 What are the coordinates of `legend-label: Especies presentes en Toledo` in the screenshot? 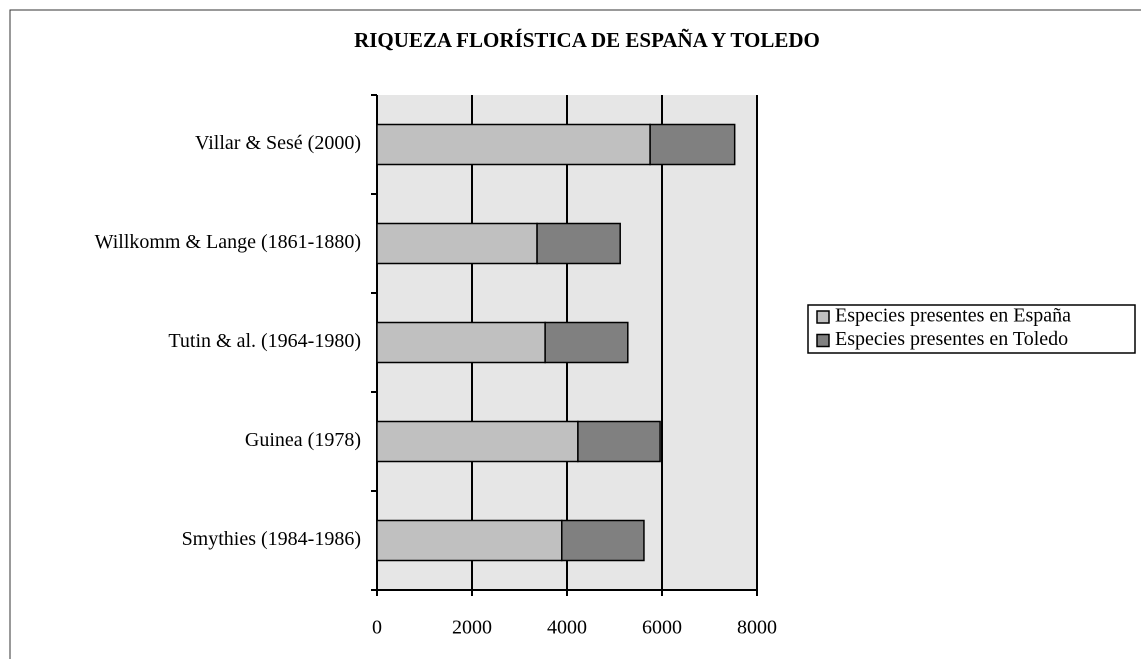 It's located at (951, 339).